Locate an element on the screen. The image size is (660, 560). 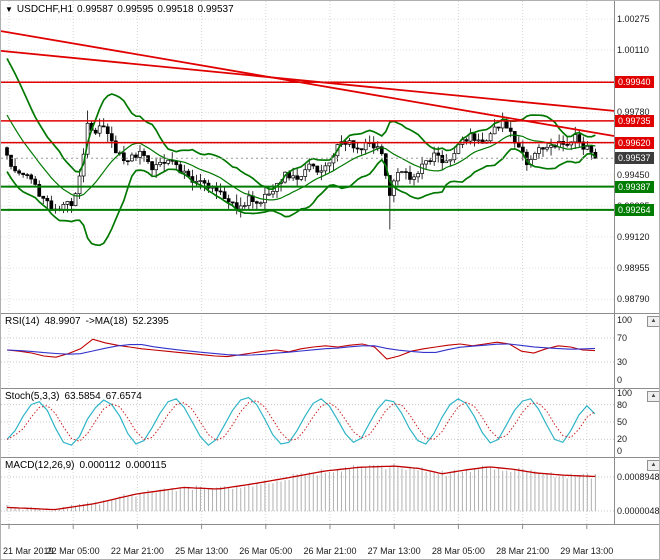
stoch-name: Stoch(5,3,3) is located at coordinates (32, 396).